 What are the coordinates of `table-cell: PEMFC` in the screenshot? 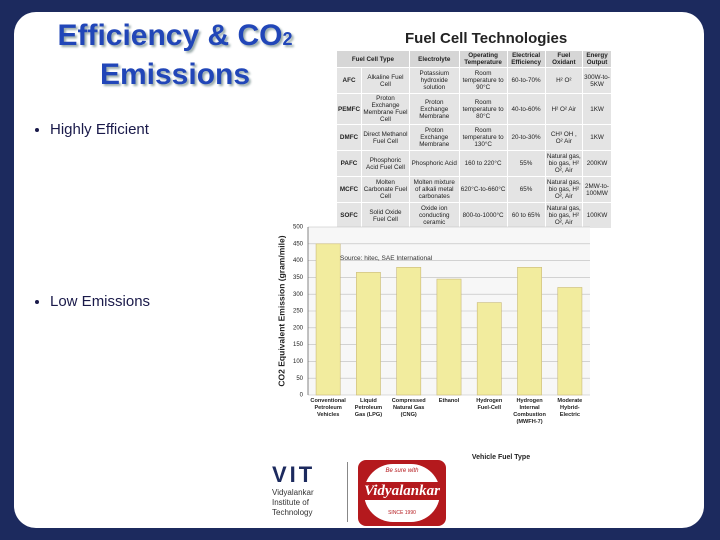 It's located at (349, 109).